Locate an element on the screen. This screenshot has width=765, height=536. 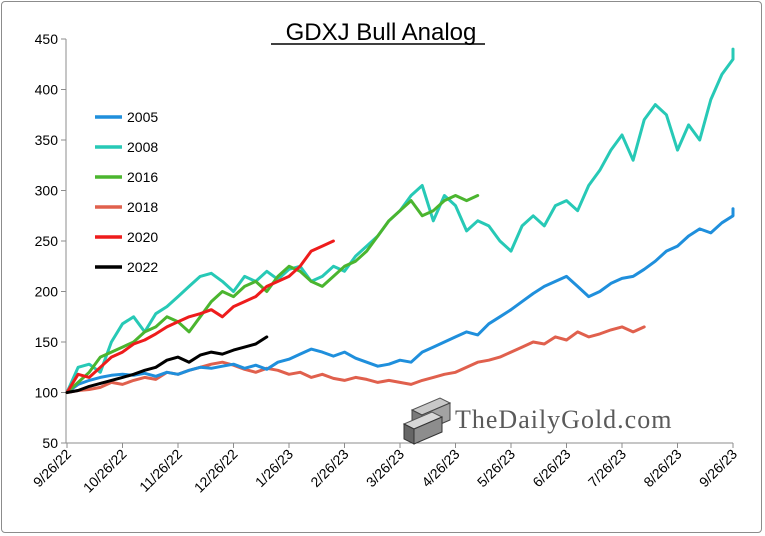
legend-label-2008: 2008 is located at coordinates (142, 147).